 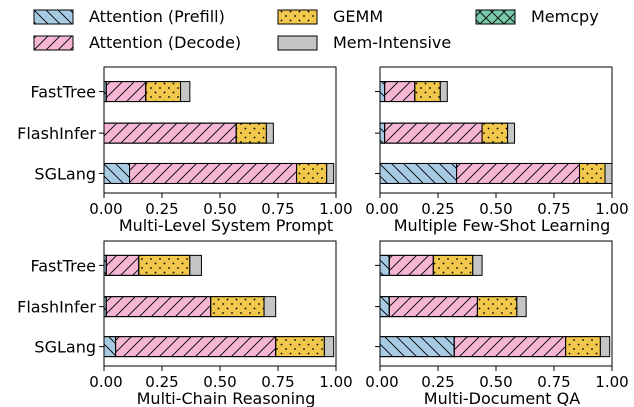 I want to click on x-axis-label: Multi-Document QA, so click(x=502, y=398).